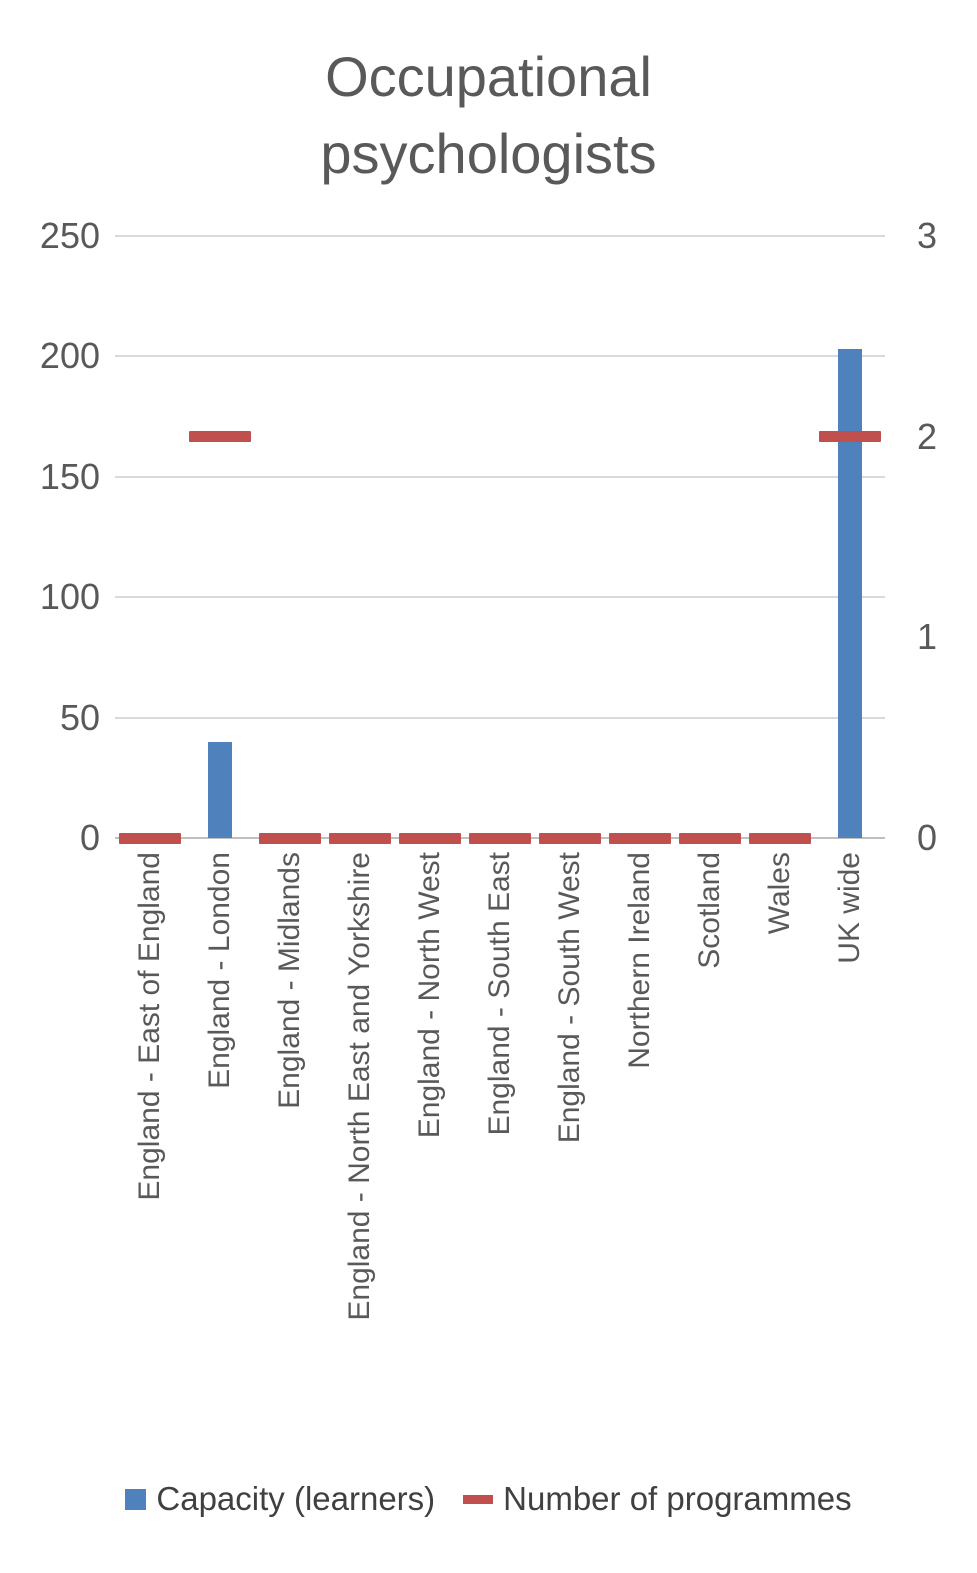 The width and height of the screenshot is (977, 1573). Describe the element at coordinates (569, 998) in the screenshot. I see `x-axis-label: England - South West` at that location.